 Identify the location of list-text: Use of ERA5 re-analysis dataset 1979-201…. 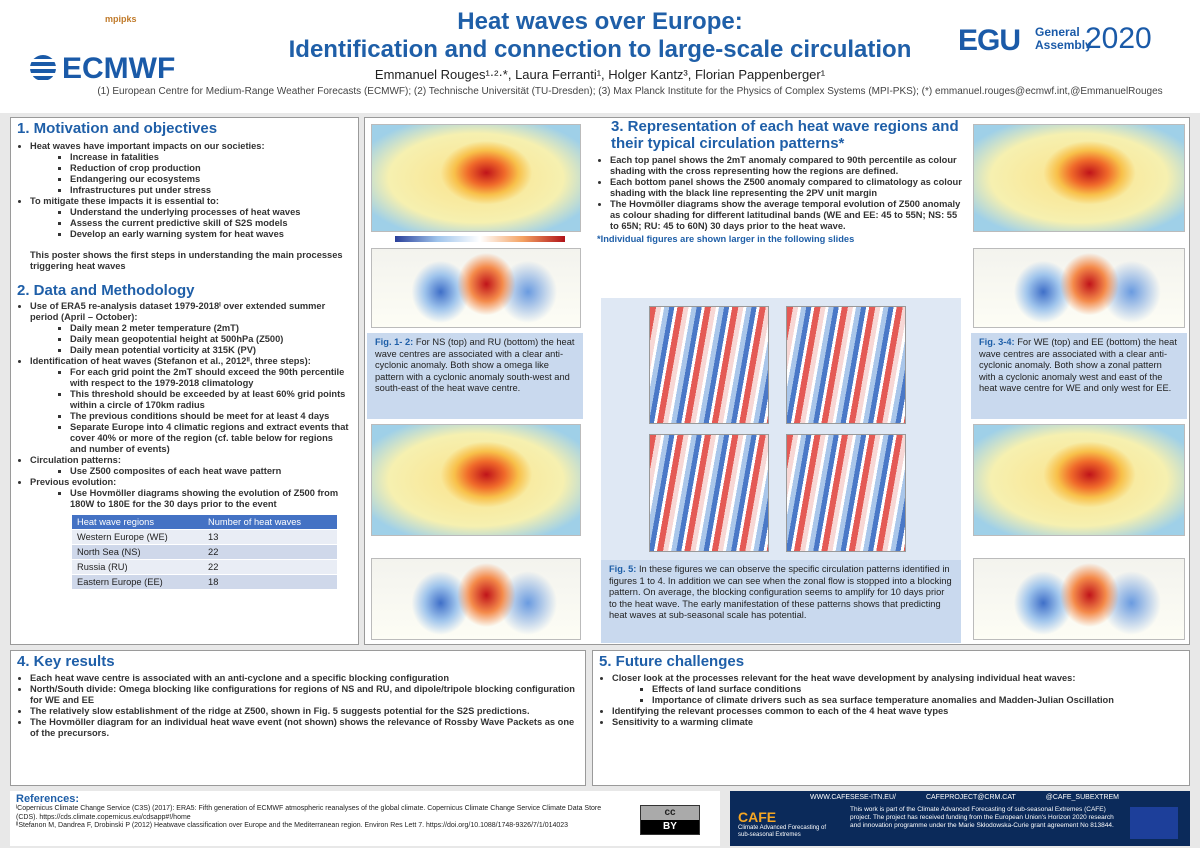
(178, 311).